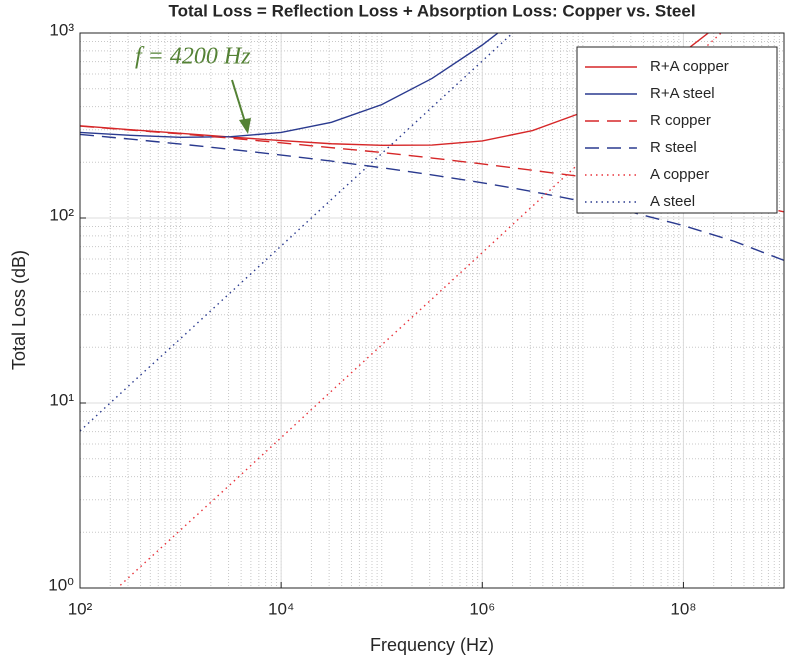  What do you see at coordinates (61, 584) in the screenshot?
I see `y-tick-label: 10⁰` at bounding box center [61, 584].